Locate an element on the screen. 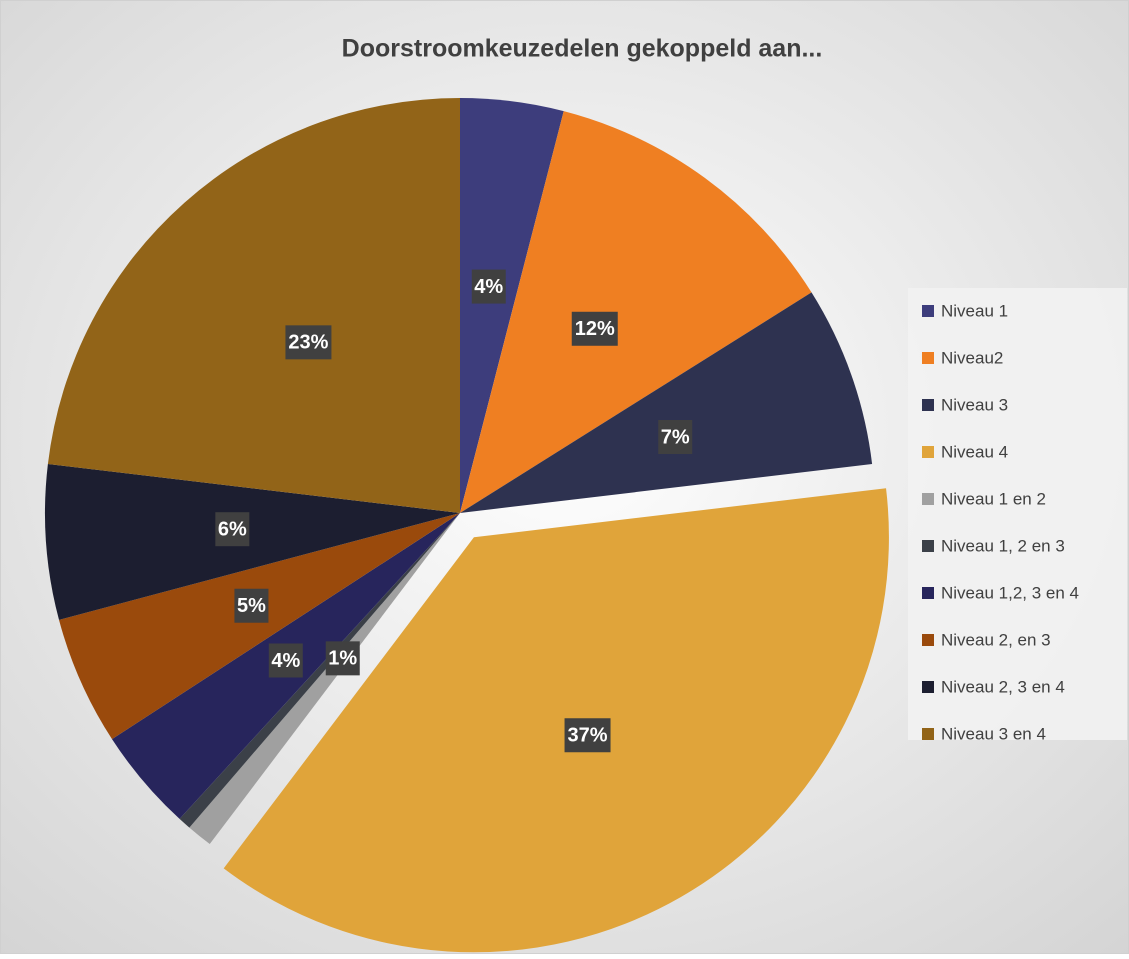 The height and width of the screenshot is (959, 1129). data-label: 7% is located at coordinates (675, 437).